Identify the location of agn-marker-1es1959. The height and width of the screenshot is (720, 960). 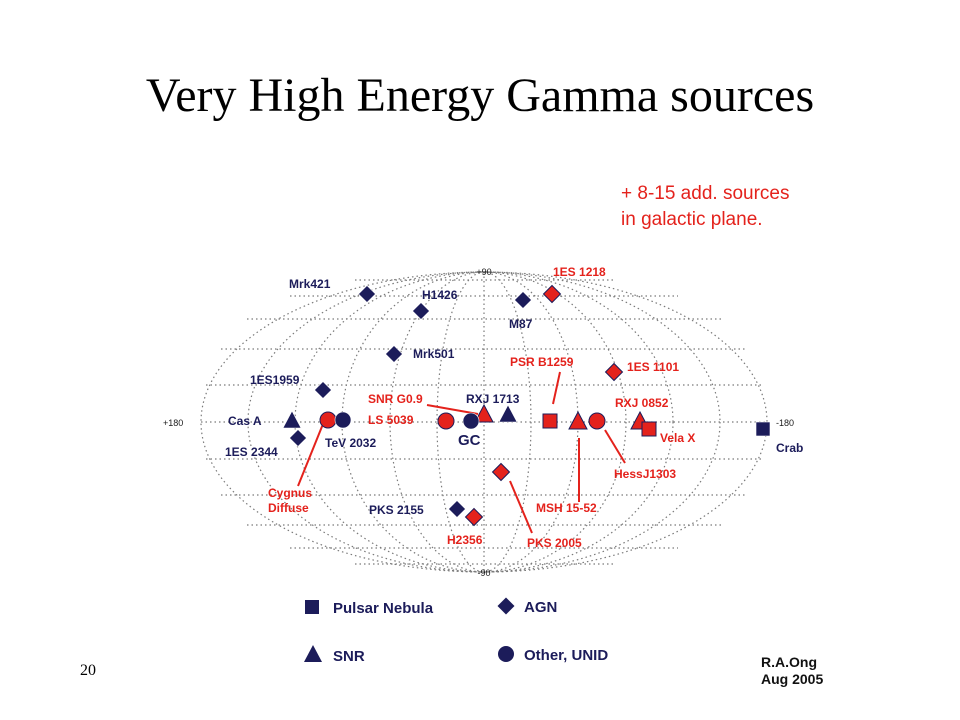
(323, 390).